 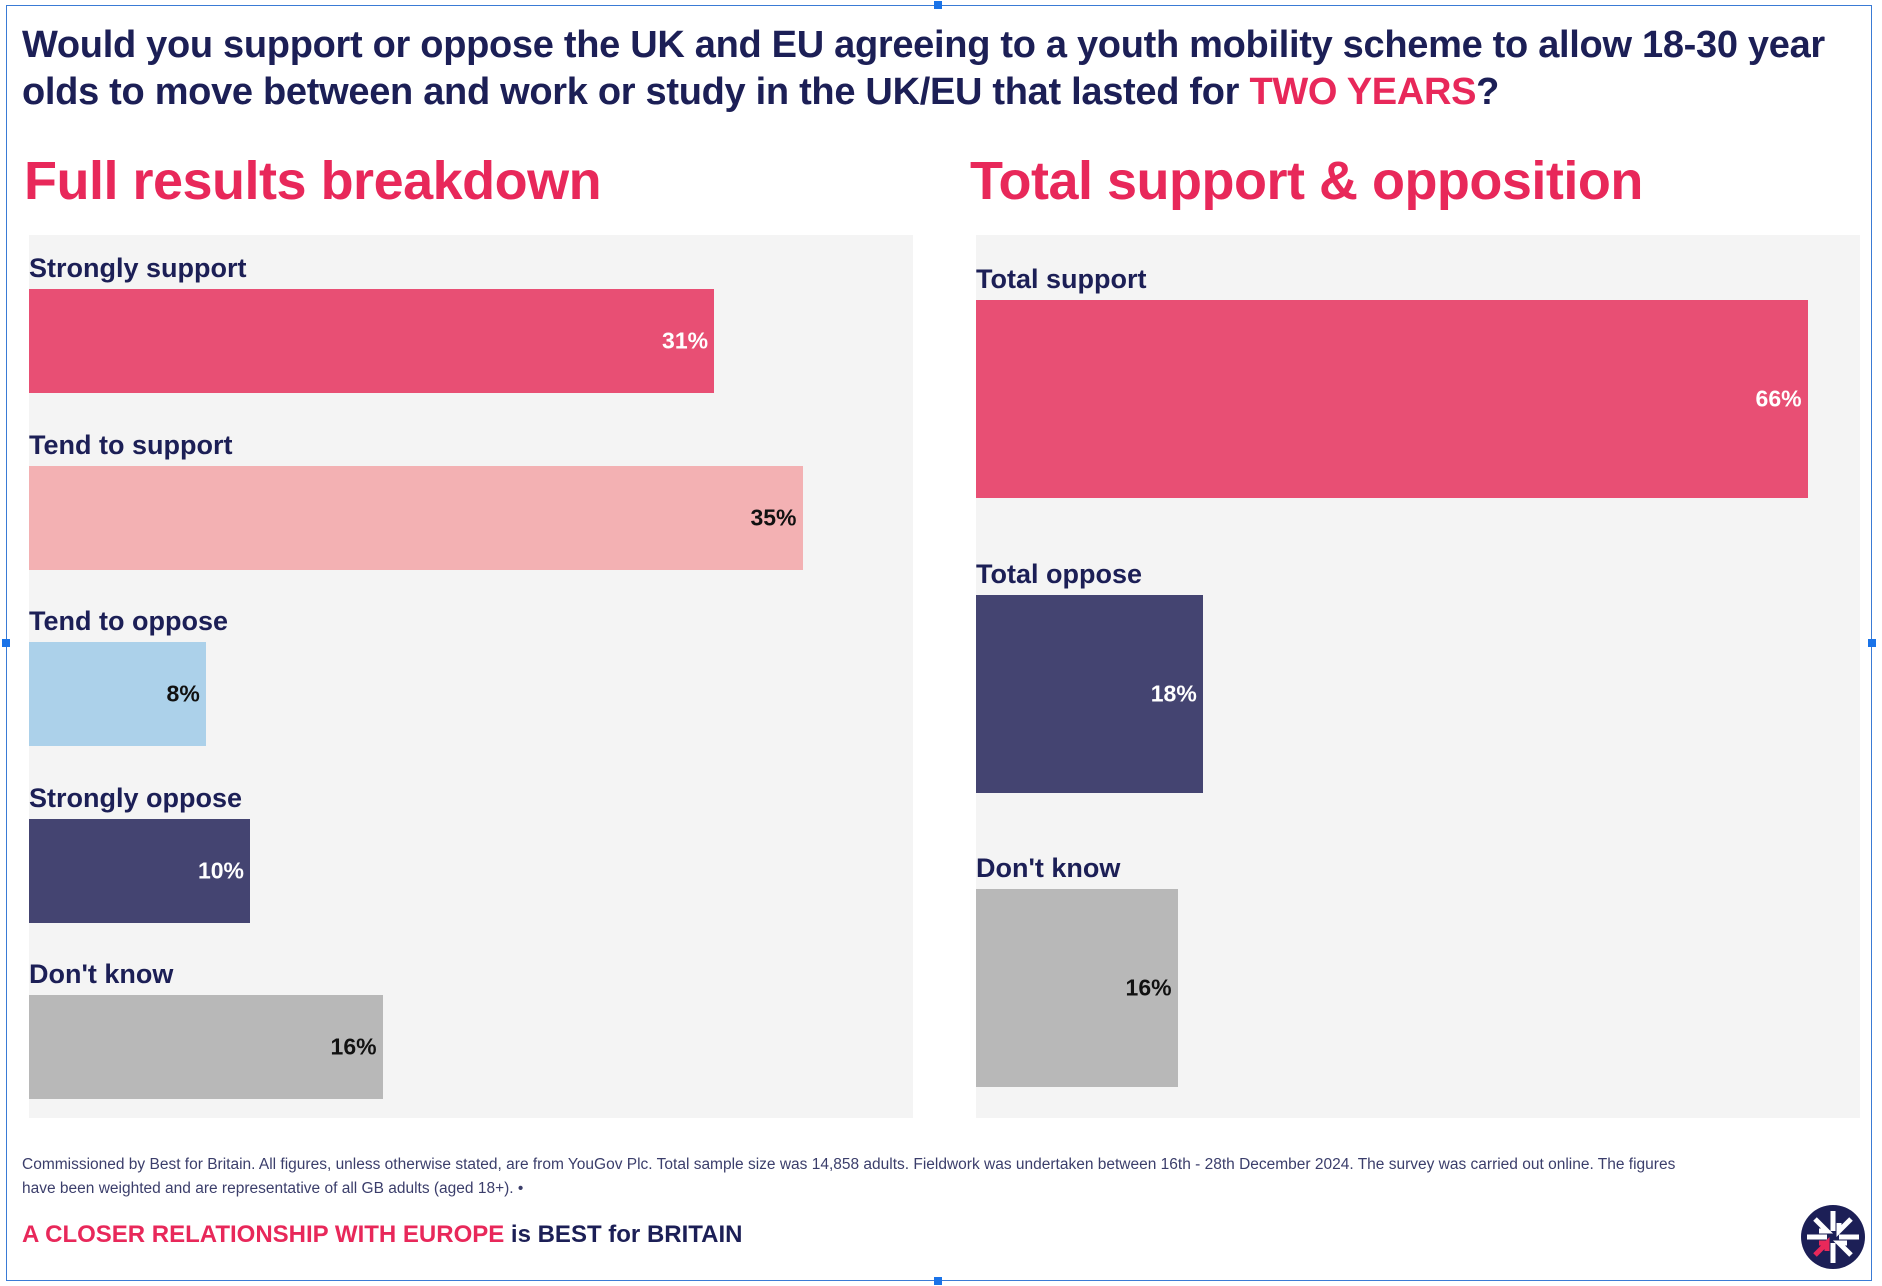 What do you see at coordinates (773, 517) in the screenshot?
I see `value-label-tend-to-support: 35%` at bounding box center [773, 517].